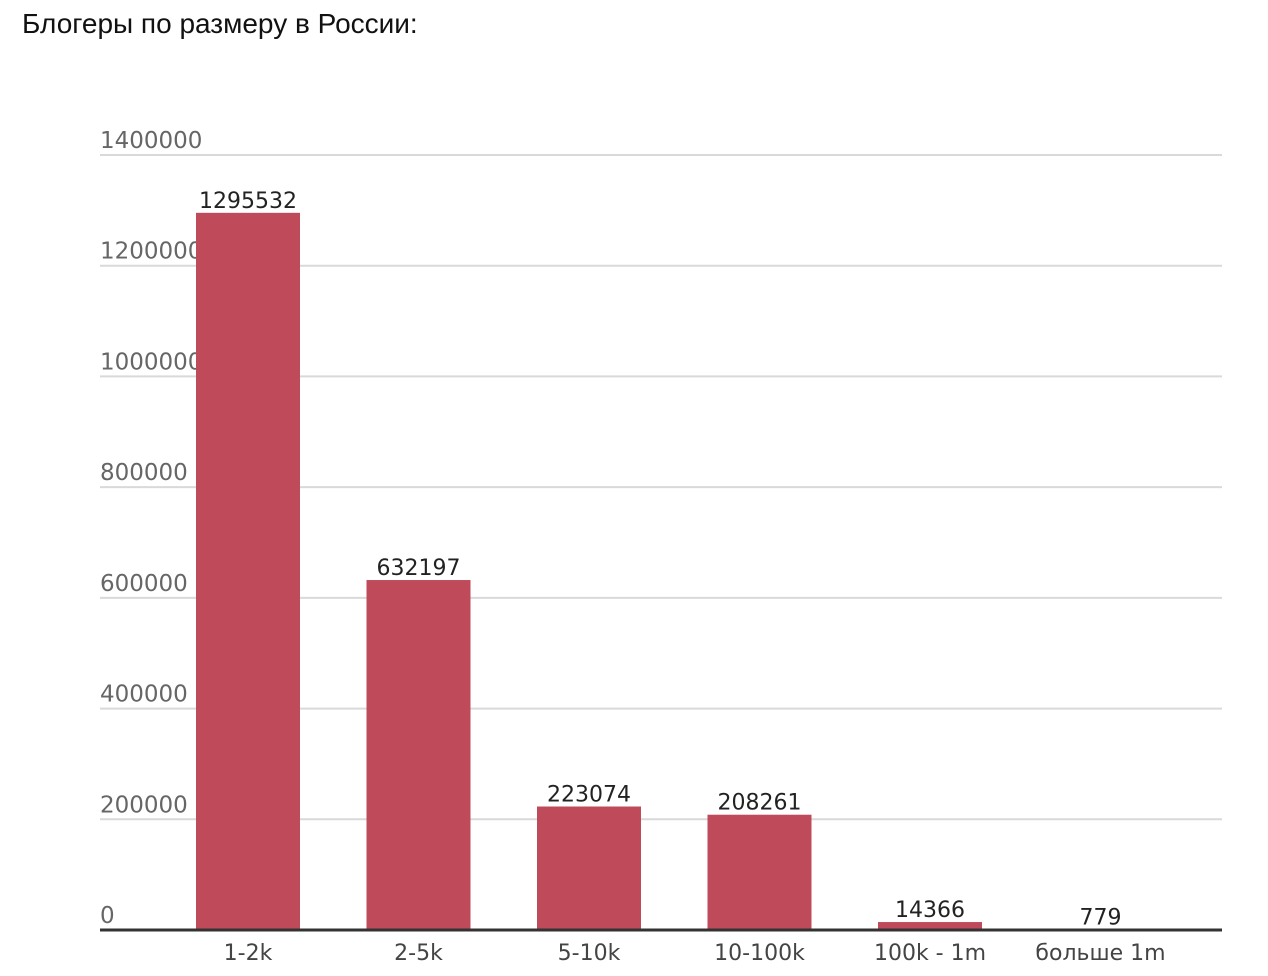 This screenshot has height=976, width=1268. I want to click on data-label: 208261, so click(760, 803).